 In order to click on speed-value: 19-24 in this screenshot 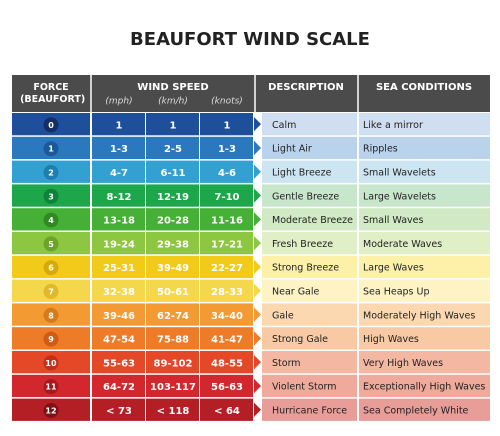, I will do `click(119, 244)`.